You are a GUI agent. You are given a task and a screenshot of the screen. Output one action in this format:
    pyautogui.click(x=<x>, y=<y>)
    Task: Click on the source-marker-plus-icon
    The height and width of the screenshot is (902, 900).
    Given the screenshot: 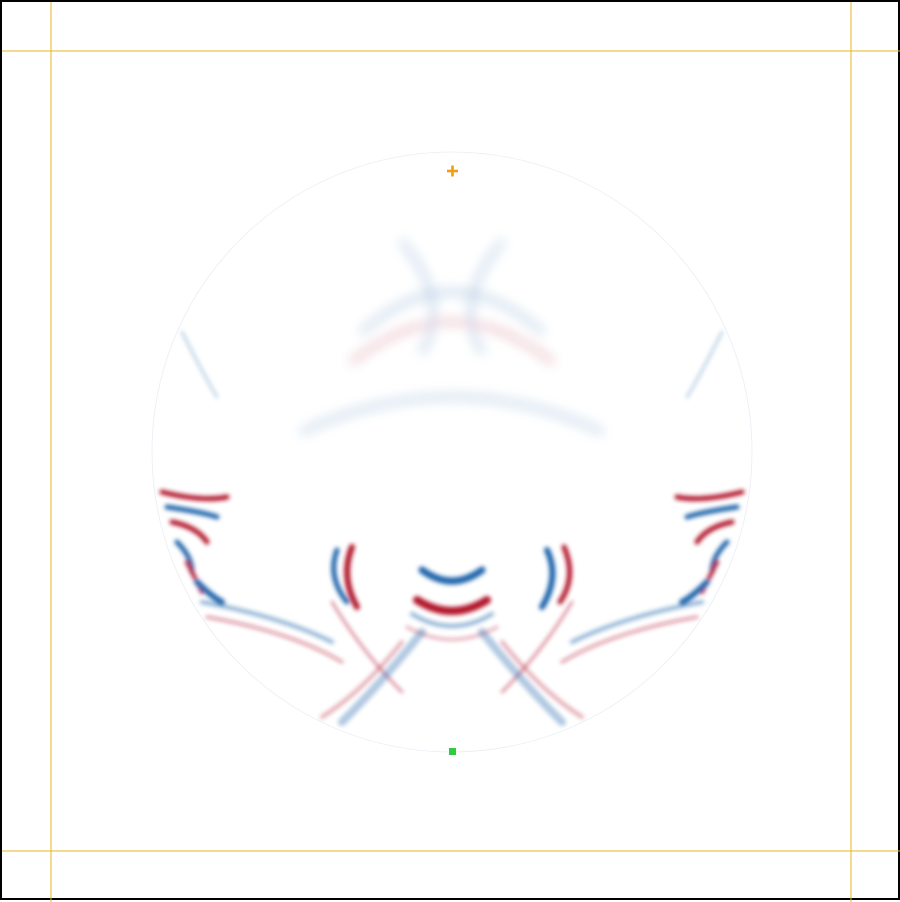 What is the action you would take?
    pyautogui.click(x=452, y=171)
    